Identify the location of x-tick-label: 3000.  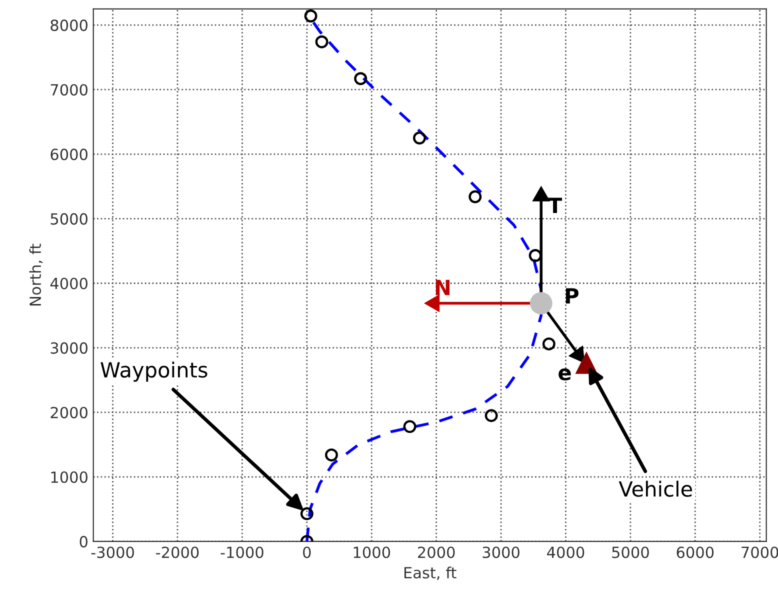
(501, 552).